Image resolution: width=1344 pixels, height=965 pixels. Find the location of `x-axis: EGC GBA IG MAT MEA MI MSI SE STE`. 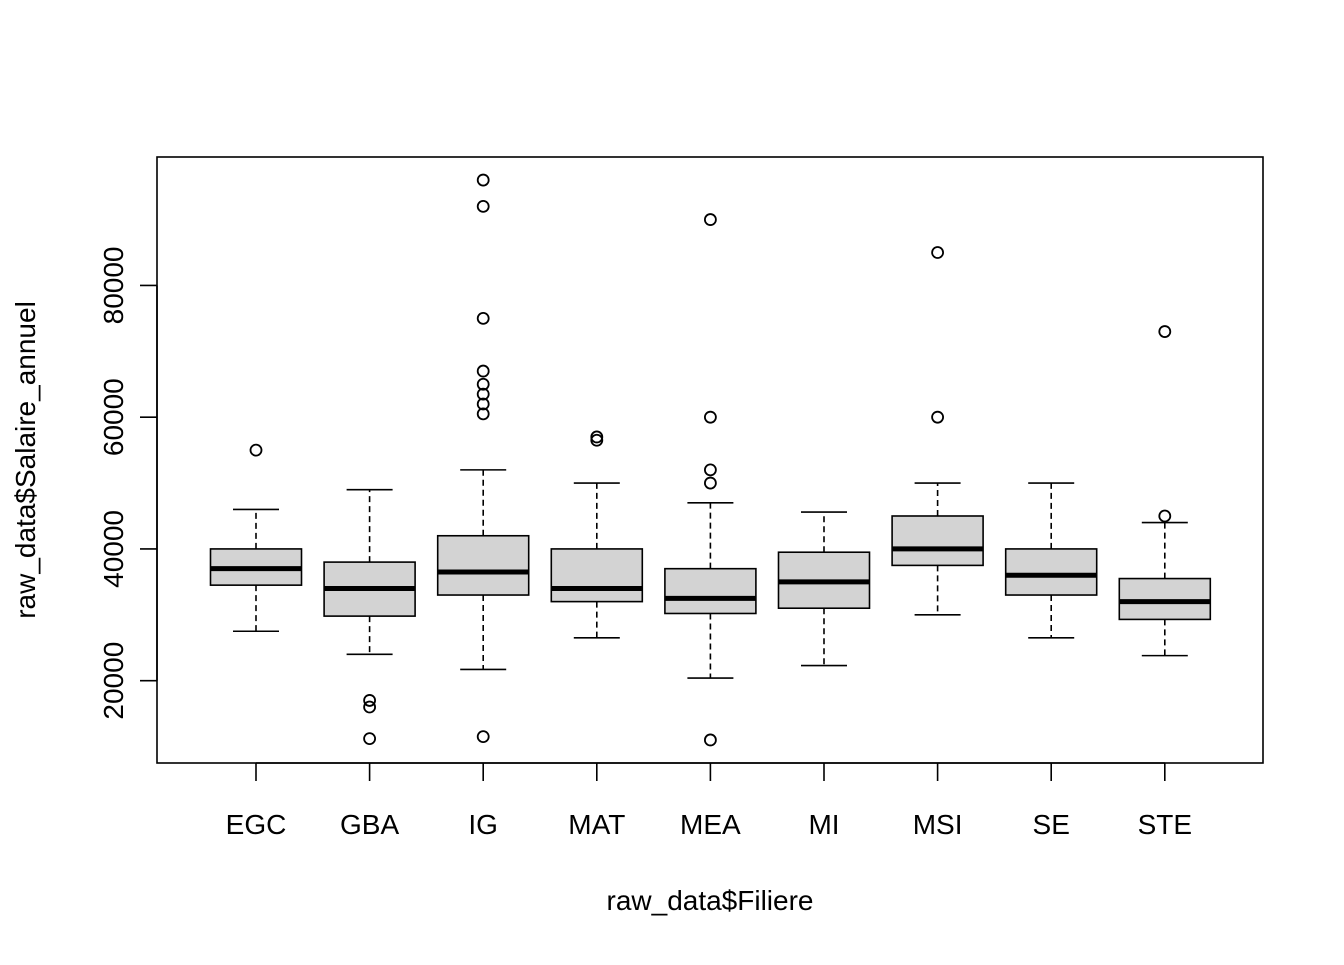

x-axis: EGC GBA IG MAT MEA MI MSI SE STE is located at coordinates (709, 801).